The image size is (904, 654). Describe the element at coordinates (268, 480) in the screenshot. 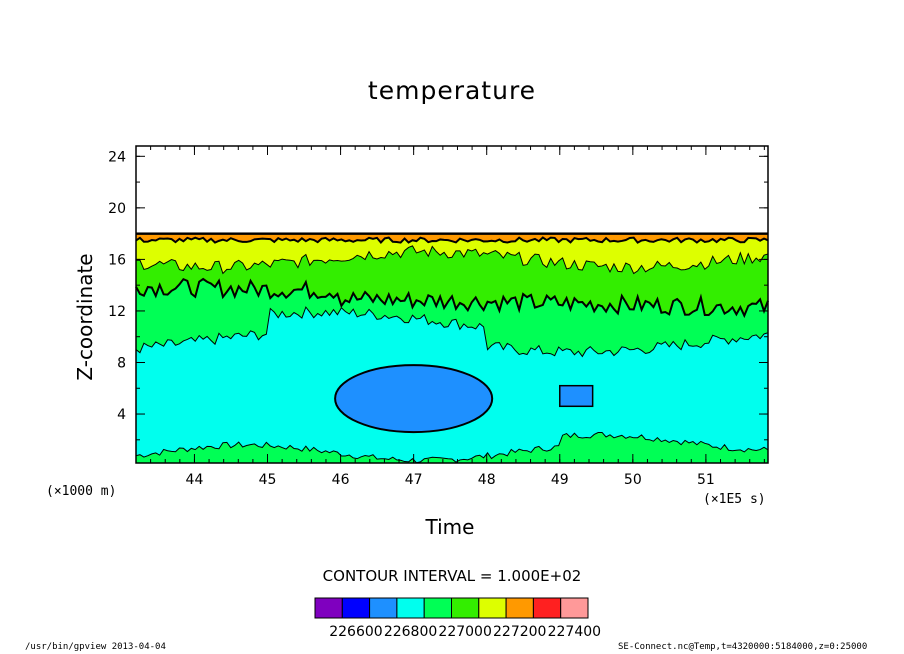

I see `x-tick-label: 45` at that location.